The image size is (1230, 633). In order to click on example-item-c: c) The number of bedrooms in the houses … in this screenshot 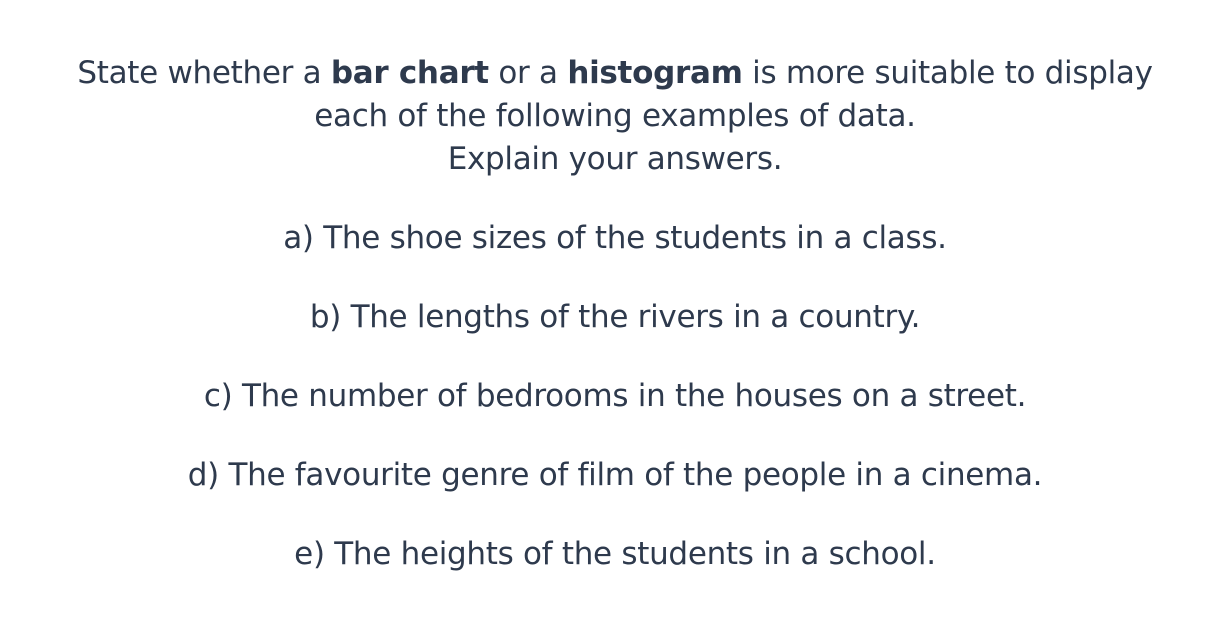, I will do `click(615, 396)`.